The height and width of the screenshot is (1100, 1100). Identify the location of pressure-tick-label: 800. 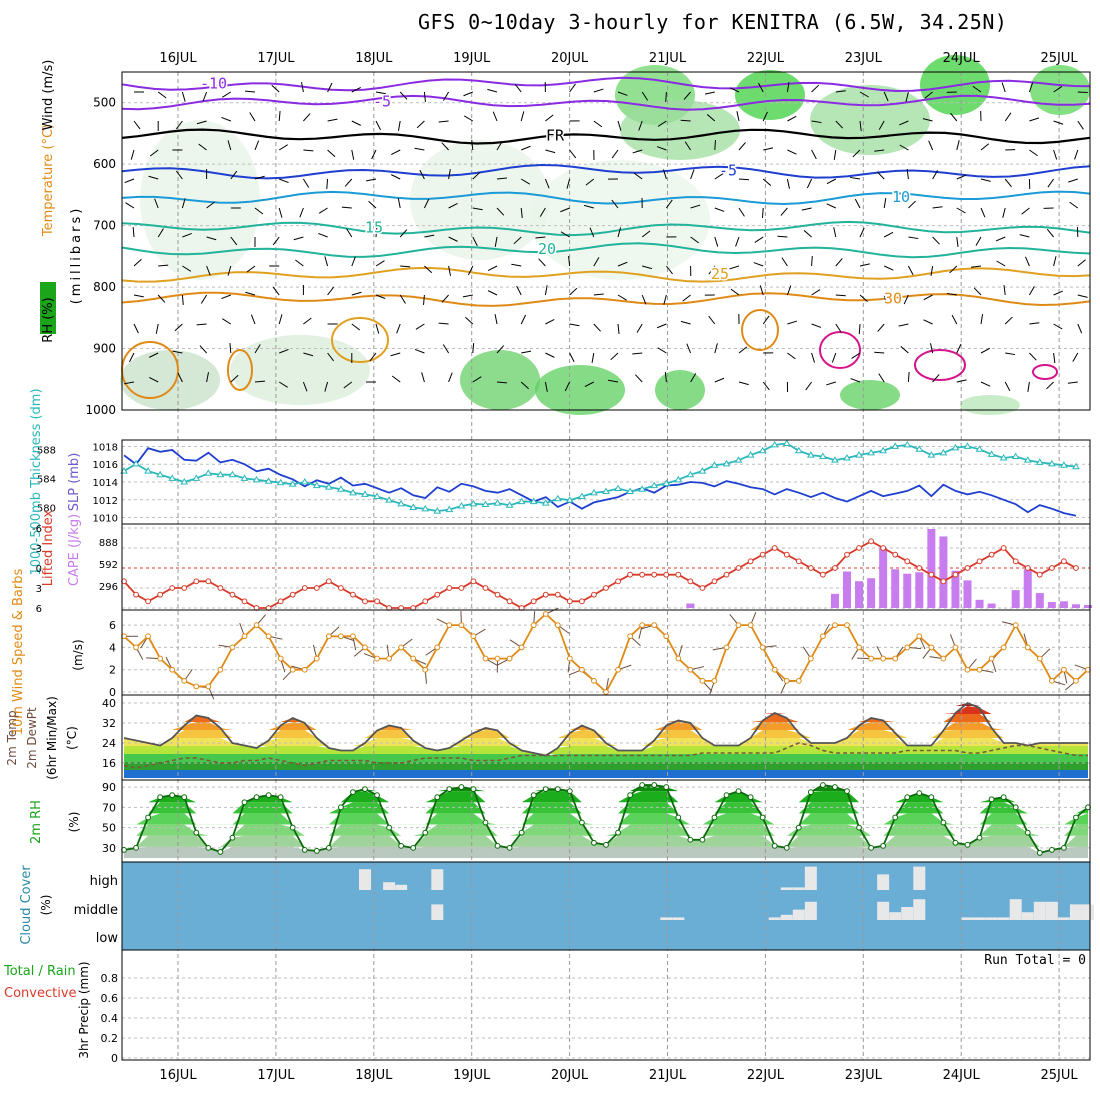
(104, 287).